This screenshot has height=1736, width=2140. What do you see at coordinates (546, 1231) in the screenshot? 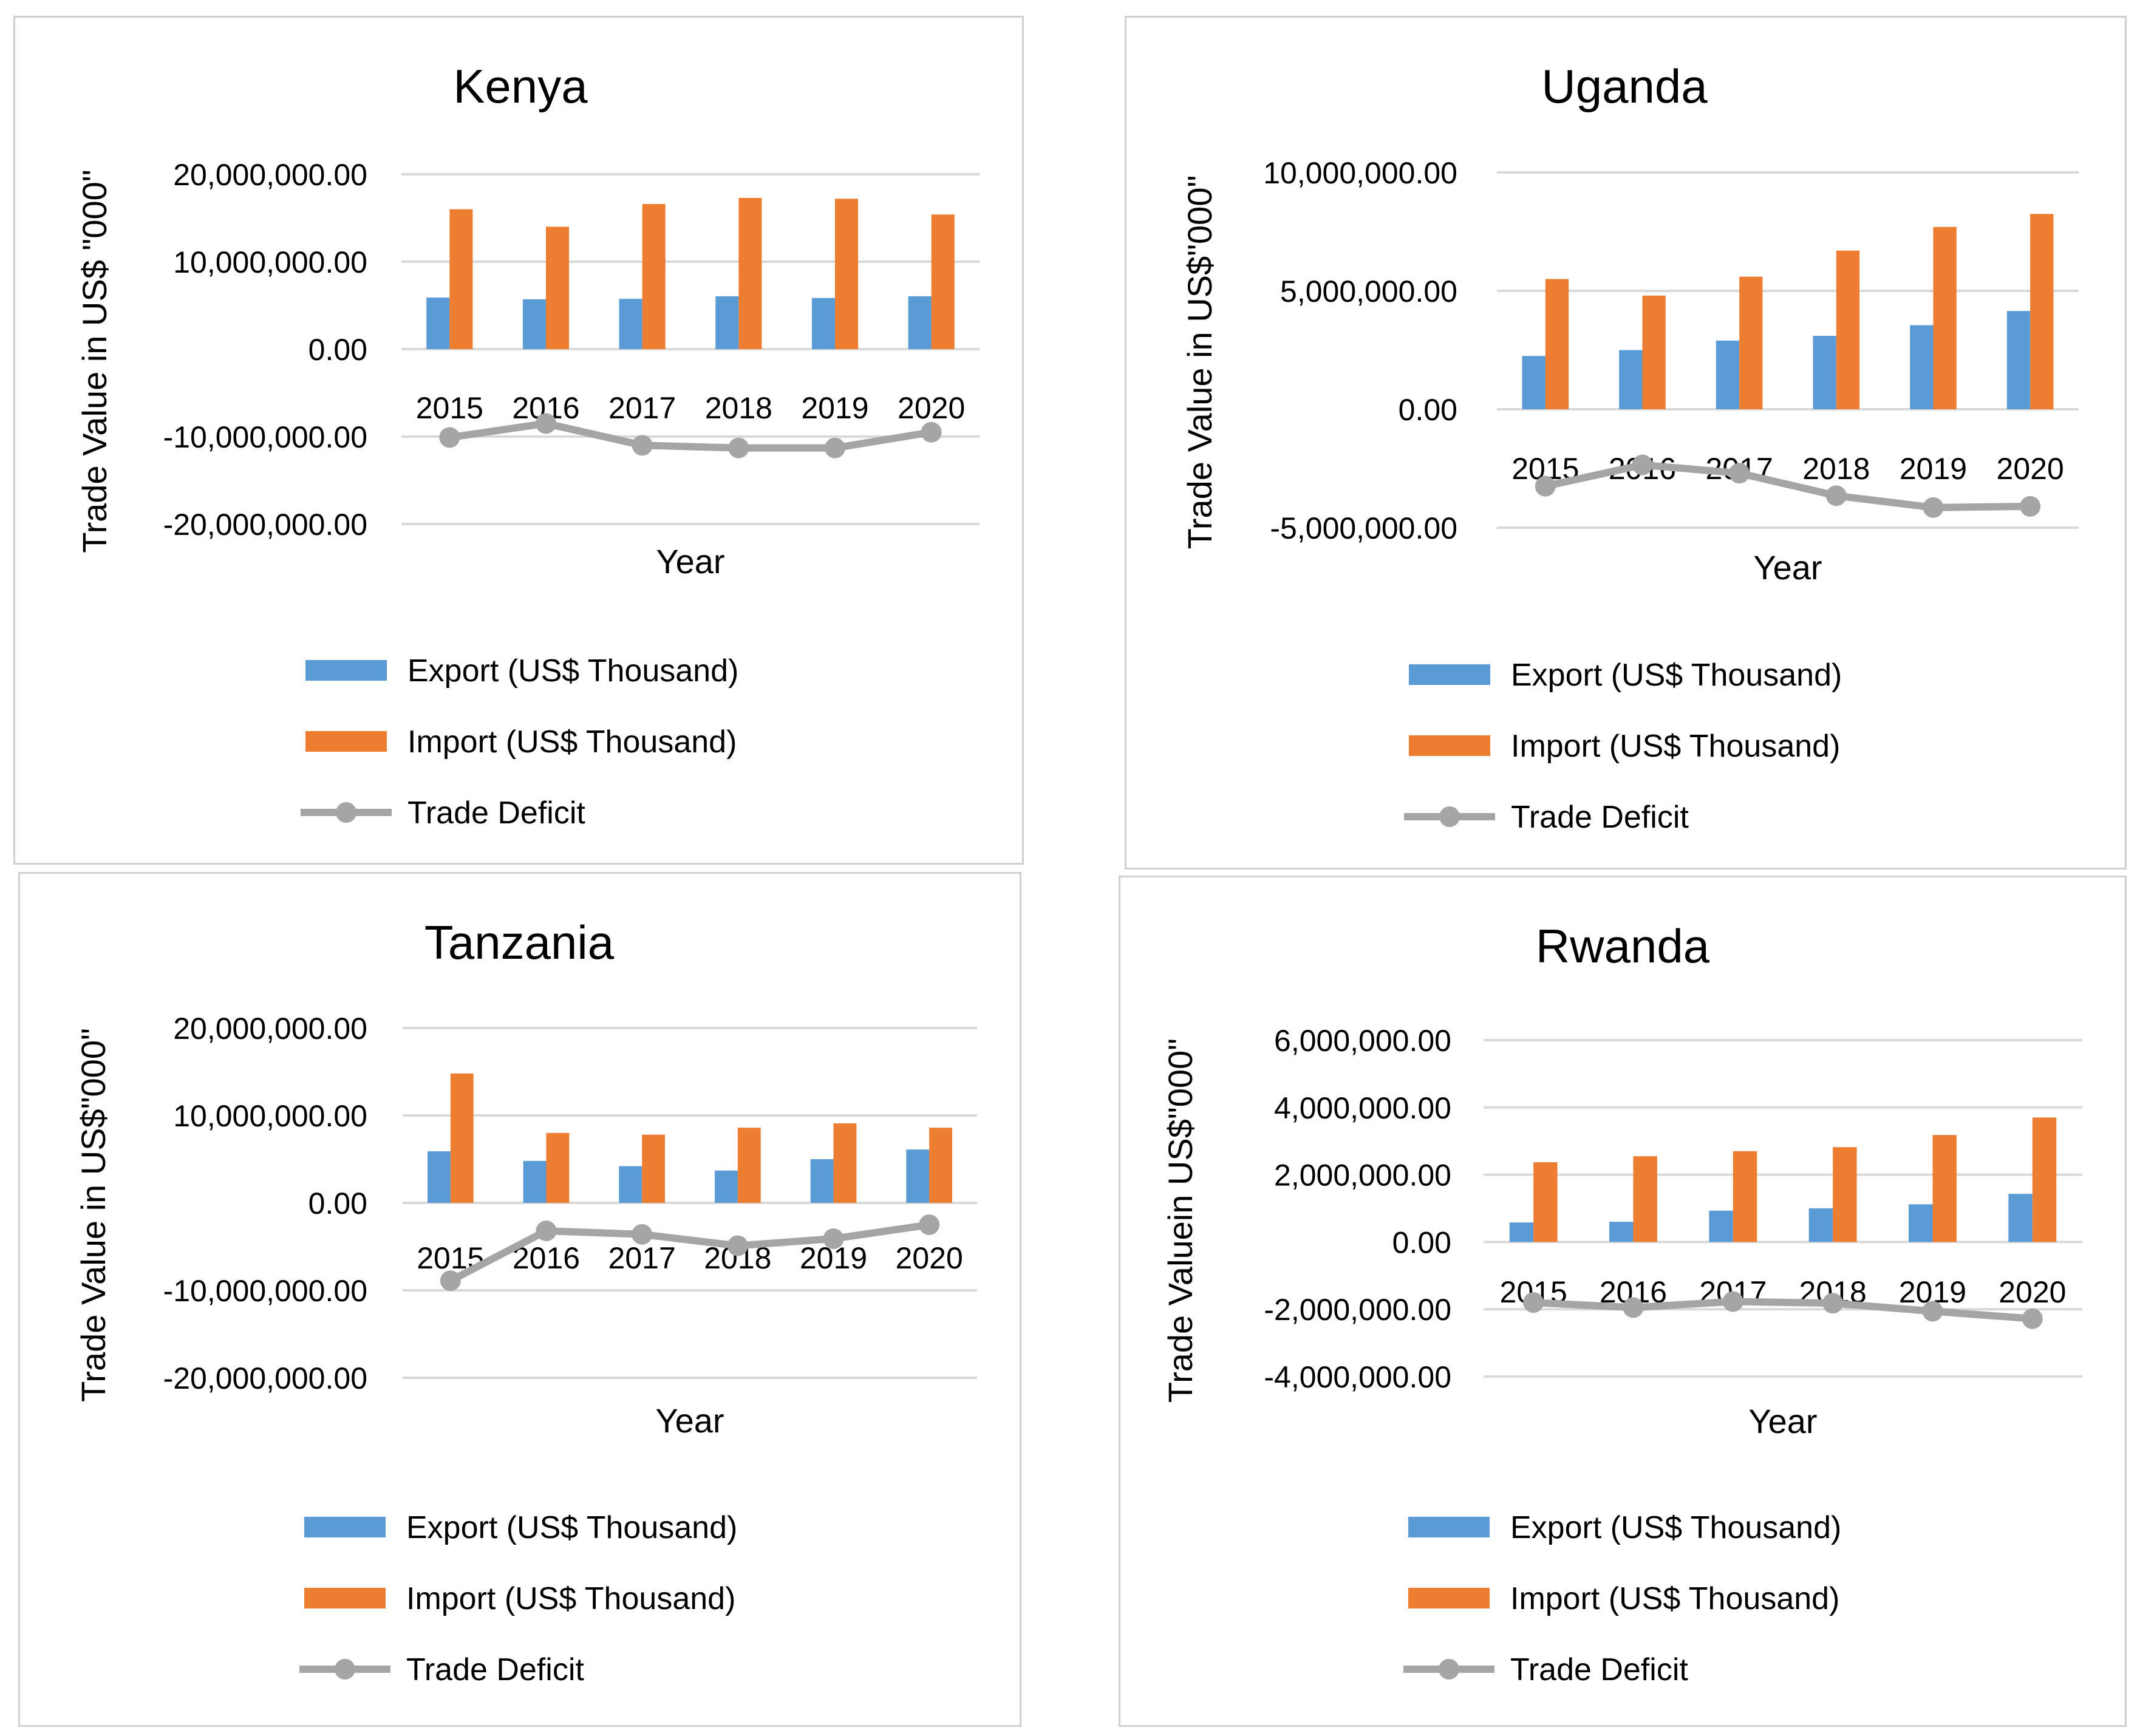
I see `tanzania-deficit-point-2016` at bounding box center [546, 1231].